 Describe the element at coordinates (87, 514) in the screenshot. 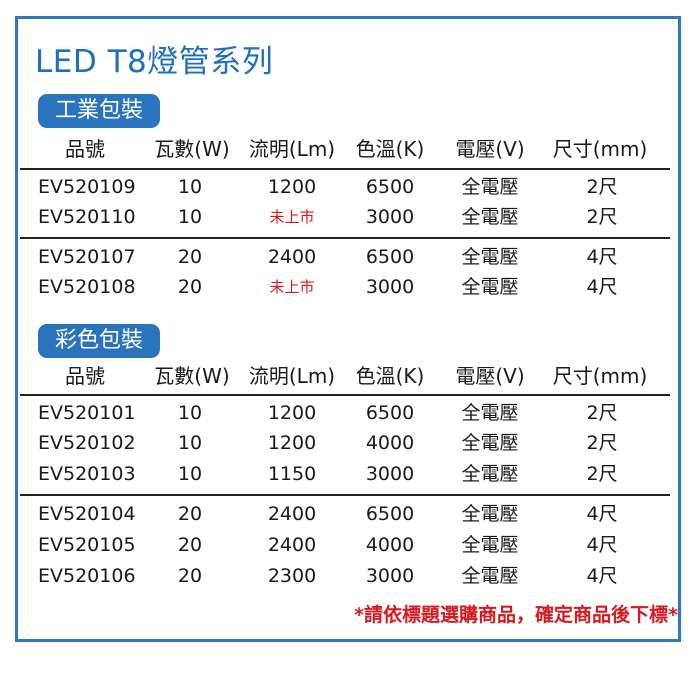

I see `product-code: EV520104` at that location.